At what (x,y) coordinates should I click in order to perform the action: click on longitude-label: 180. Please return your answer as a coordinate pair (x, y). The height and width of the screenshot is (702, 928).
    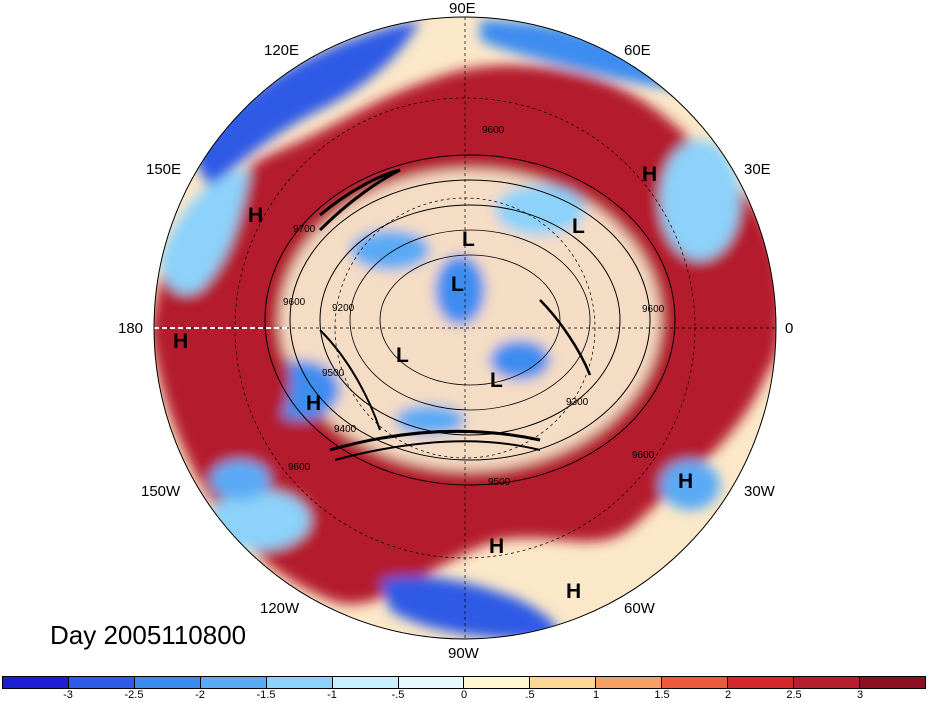
    Looking at the image, I should click on (131, 328).